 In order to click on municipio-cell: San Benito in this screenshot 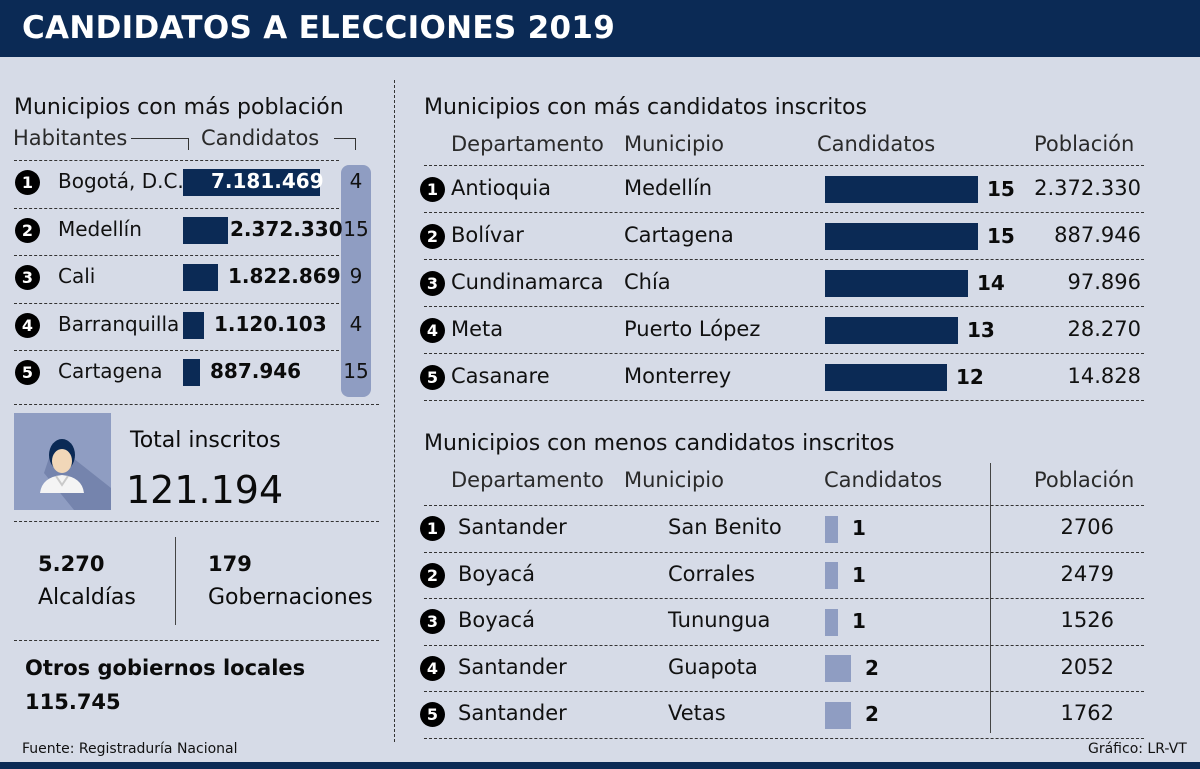, I will do `click(725, 527)`.